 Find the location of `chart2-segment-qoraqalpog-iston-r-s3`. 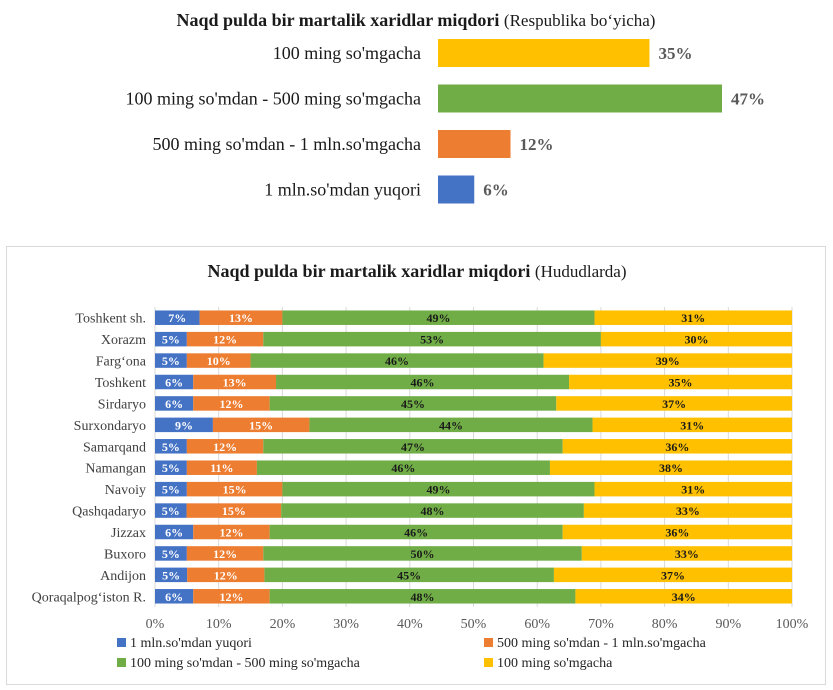

chart2-segment-qoraqalpog-iston-r-s3 is located at coordinates (683, 596).